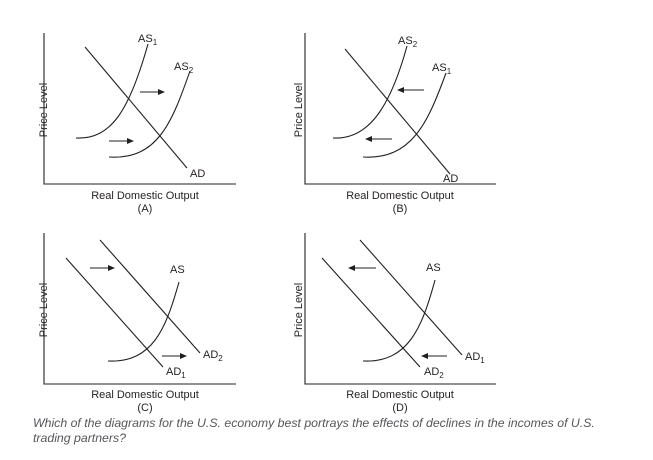 This screenshot has height=460, width=653. What do you see at coordinates (299, 310) in the screenshot?
I see `panel-d-y-axis-label: Price Level` at bounding box center [299, 310].